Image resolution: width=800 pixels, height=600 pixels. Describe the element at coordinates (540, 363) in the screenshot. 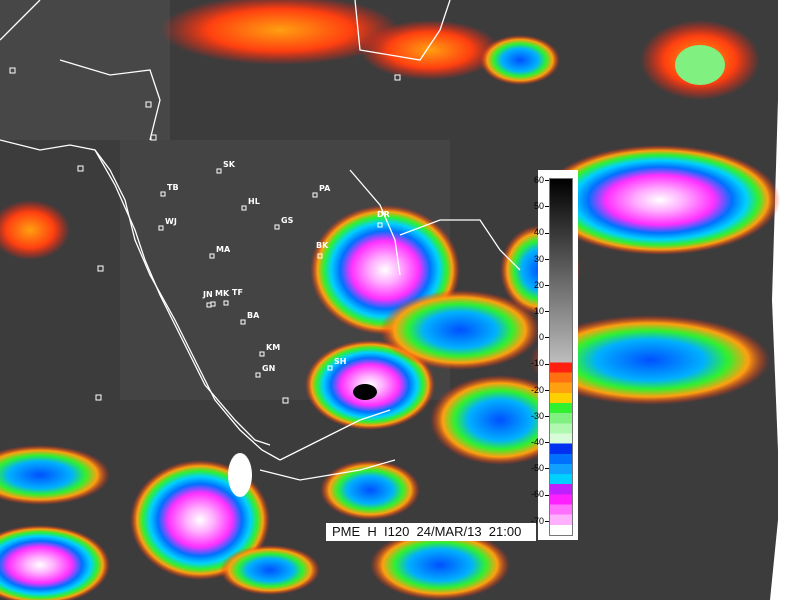

I see `legend-tick-label: -10` at that location.